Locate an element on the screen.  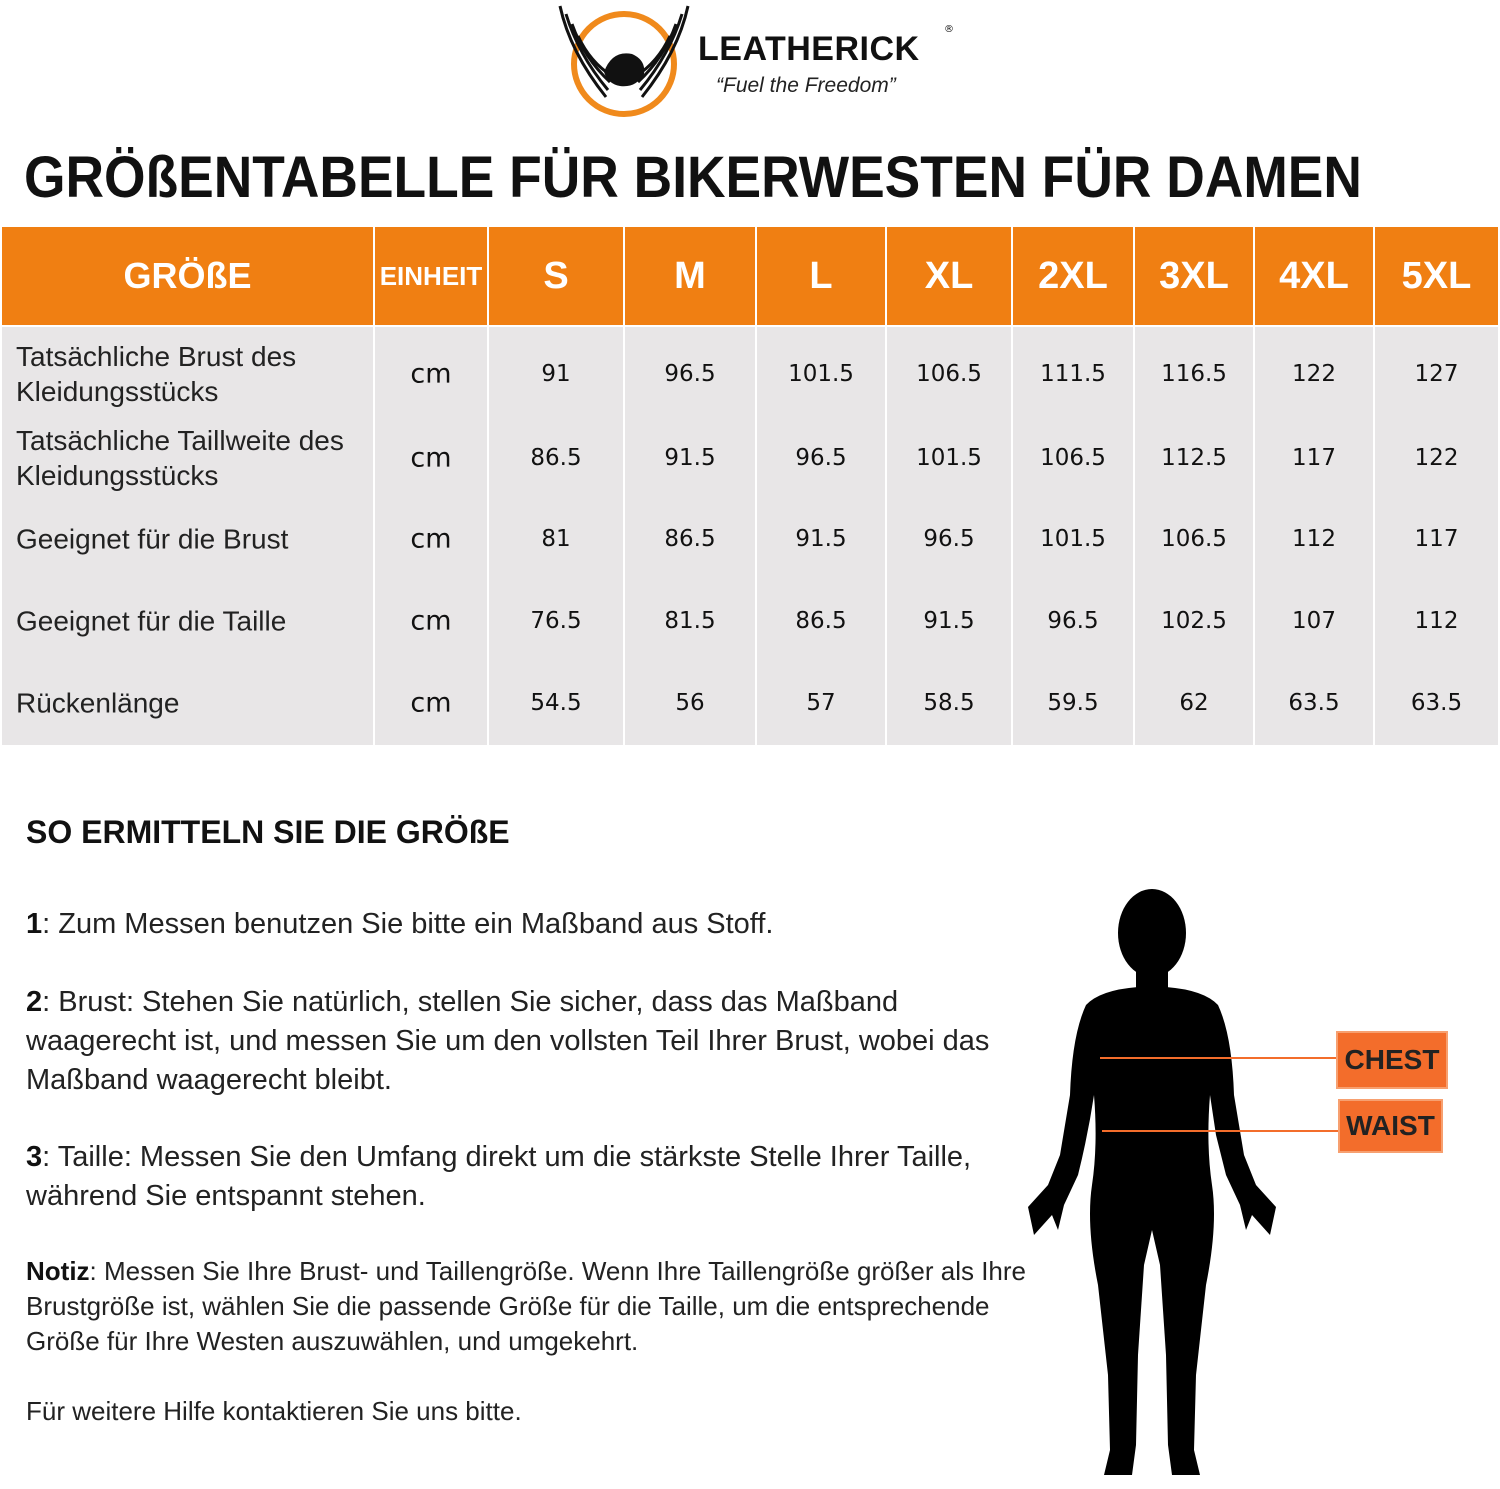
header-cell: M is located at coordinates (690, 276).